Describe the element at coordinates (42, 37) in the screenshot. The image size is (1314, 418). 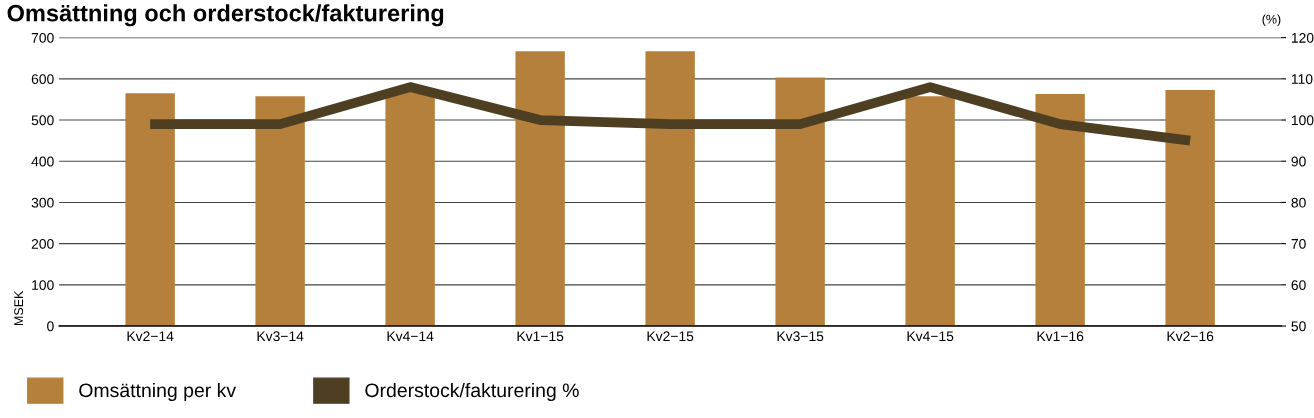
I see `y-tick-label: 700` at that location.